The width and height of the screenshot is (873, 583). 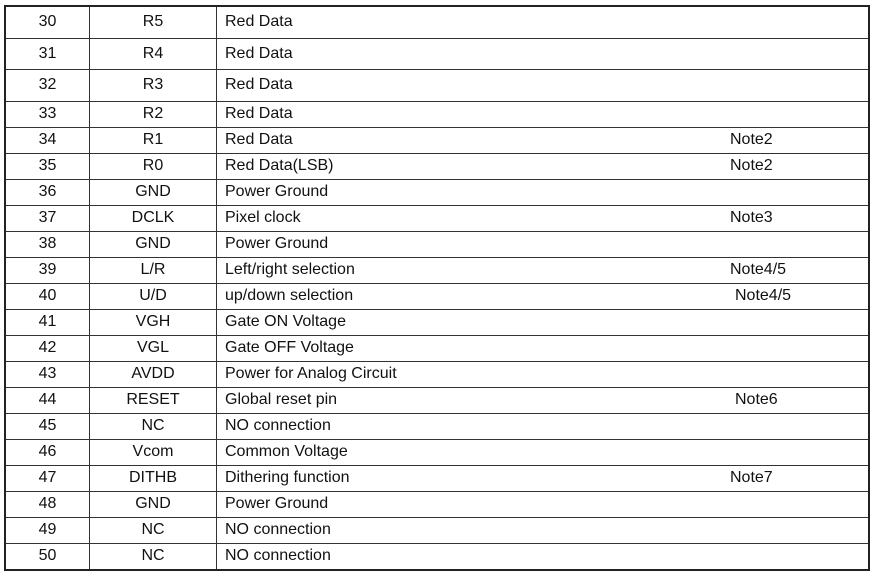 I want to click on pin-number: 48, so click(x=47, y=504).